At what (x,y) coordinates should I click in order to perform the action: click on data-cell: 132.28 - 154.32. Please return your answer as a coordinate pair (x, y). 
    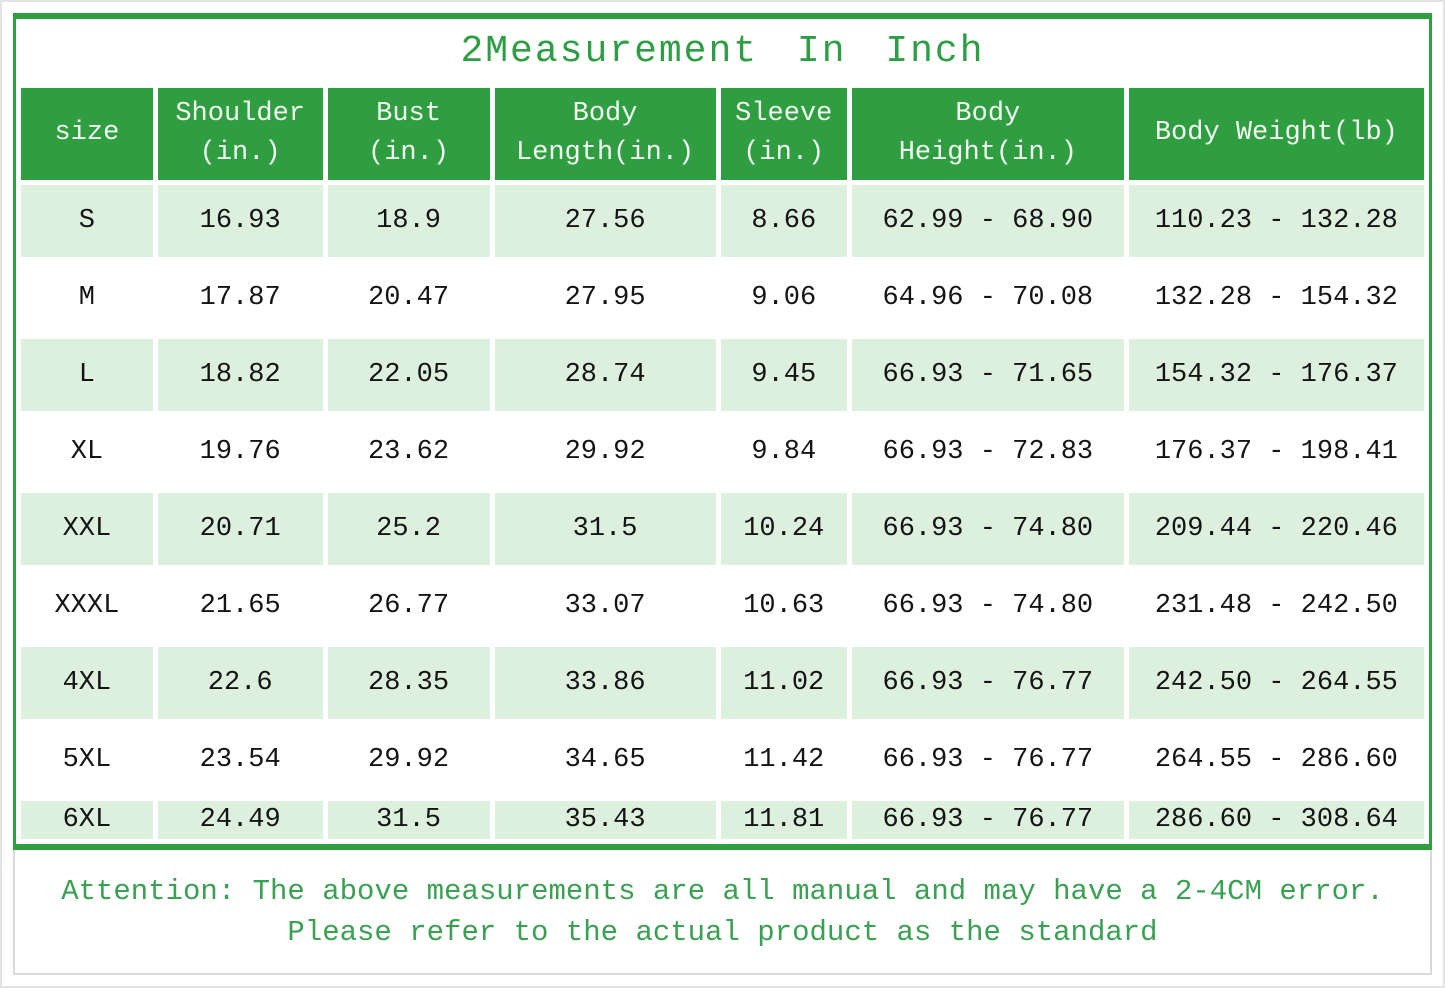
    Looking at the image, I should click on (1276, 298).